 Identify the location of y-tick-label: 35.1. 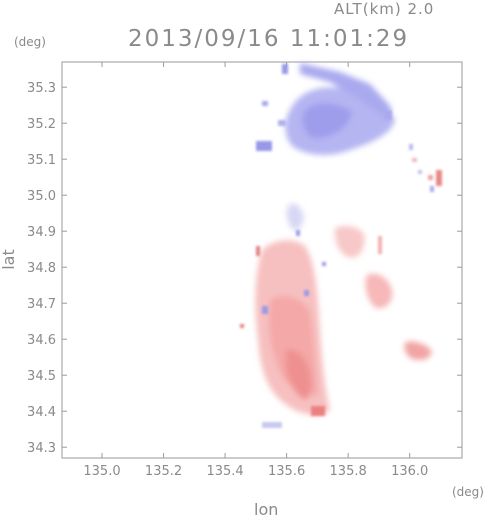
(41, 160).